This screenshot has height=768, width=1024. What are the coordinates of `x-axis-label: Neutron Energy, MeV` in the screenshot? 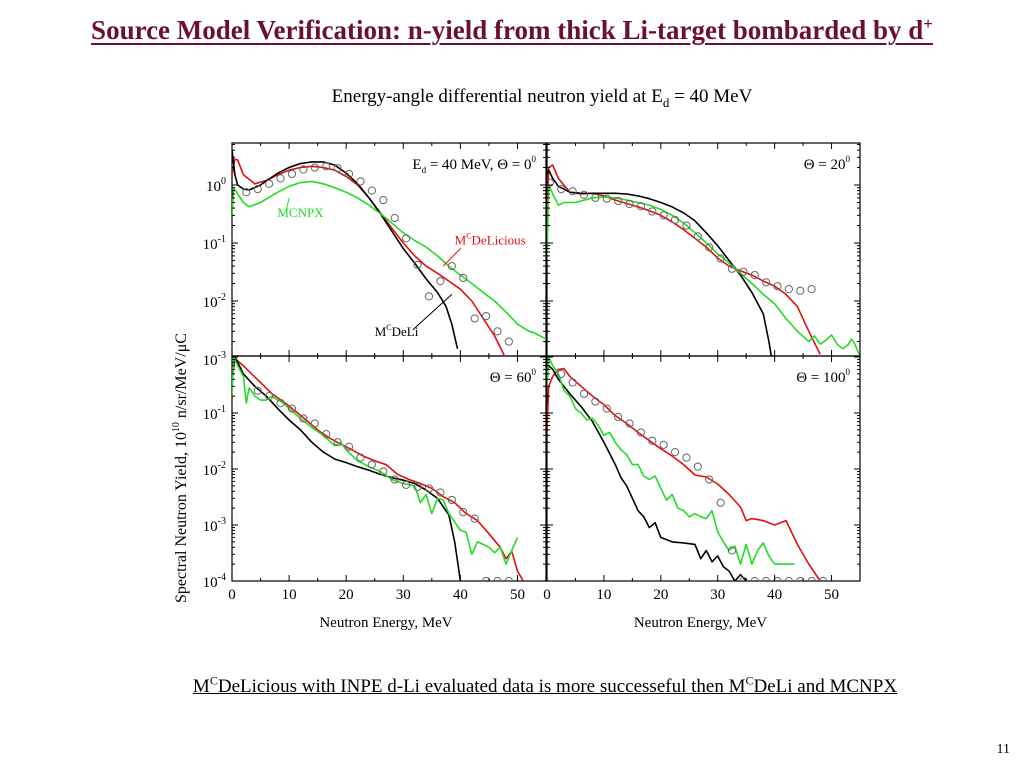 It's located at (385, 623).